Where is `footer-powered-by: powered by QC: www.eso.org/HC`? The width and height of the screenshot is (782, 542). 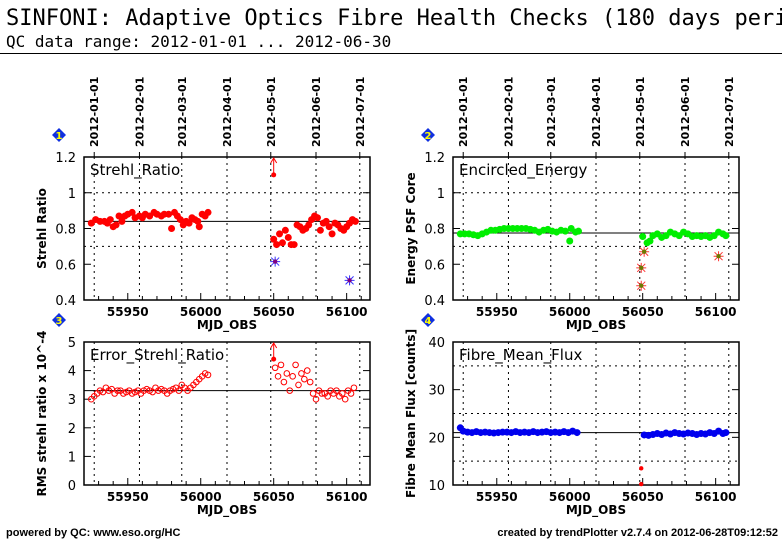 footer-powered-by: powered by QC: www.eso.org/HC is located at coordinates (93, 533).